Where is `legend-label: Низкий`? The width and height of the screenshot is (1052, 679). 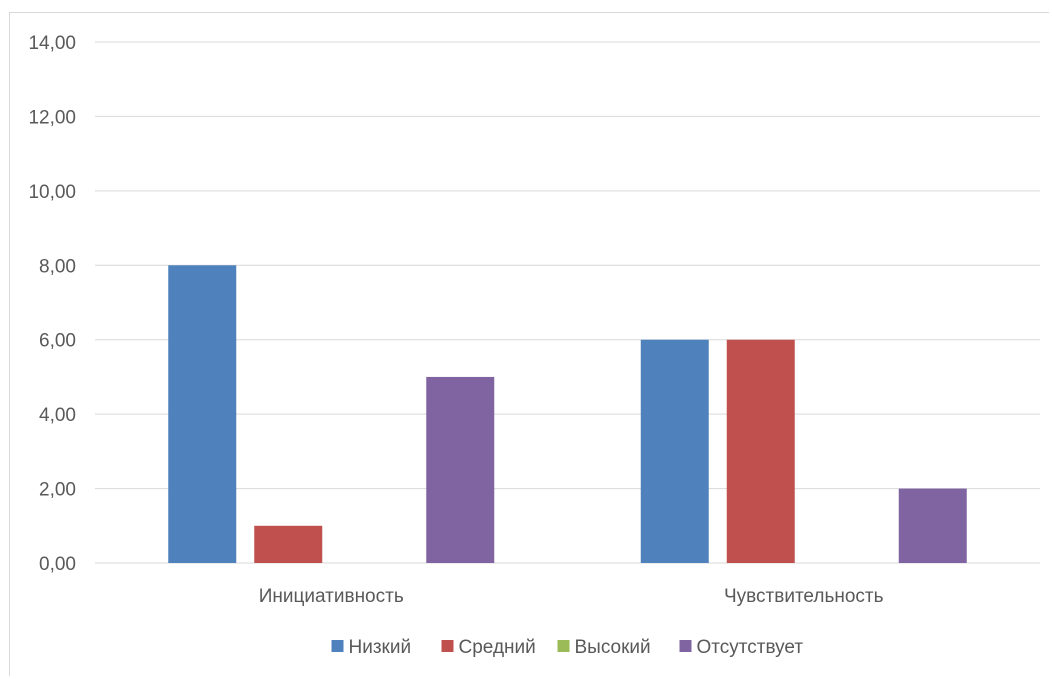
legend-label: Низкий is located at coordinates (380, 647).